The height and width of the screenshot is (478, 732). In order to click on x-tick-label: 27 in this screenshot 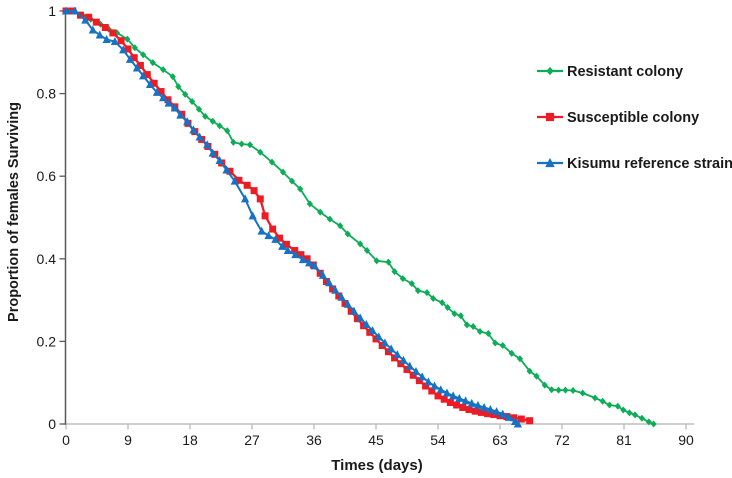, I will do `click(252, 440)`.